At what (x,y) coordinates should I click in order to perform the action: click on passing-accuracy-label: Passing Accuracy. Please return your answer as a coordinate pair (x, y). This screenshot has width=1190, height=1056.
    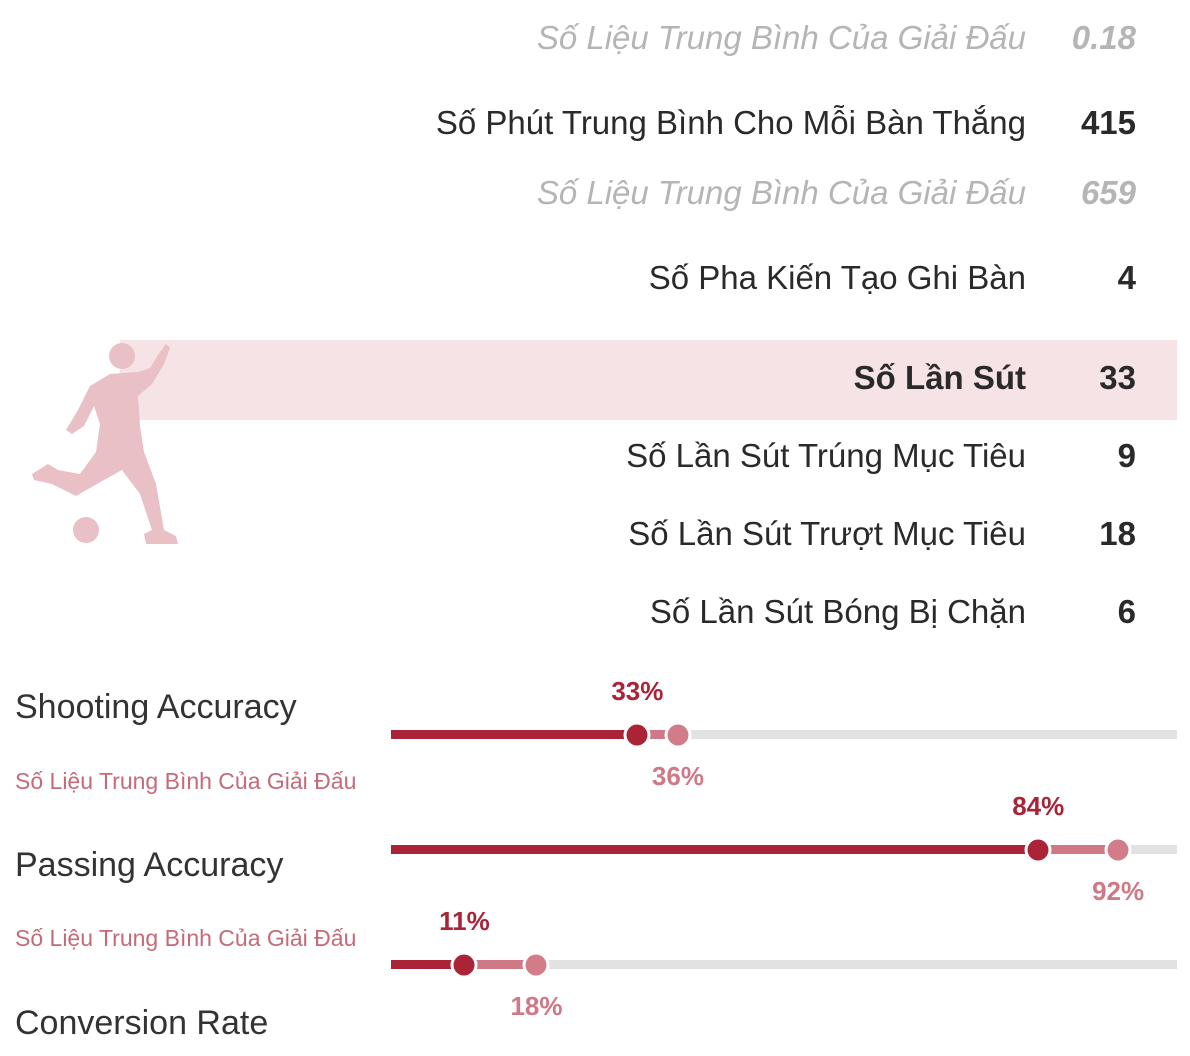
    Looking at the image, I should click on (149, 865).